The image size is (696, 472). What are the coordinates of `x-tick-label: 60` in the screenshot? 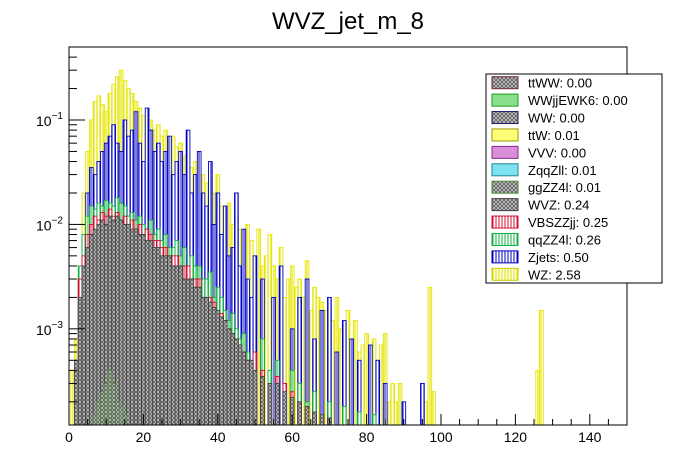 It's located at (292, 437).